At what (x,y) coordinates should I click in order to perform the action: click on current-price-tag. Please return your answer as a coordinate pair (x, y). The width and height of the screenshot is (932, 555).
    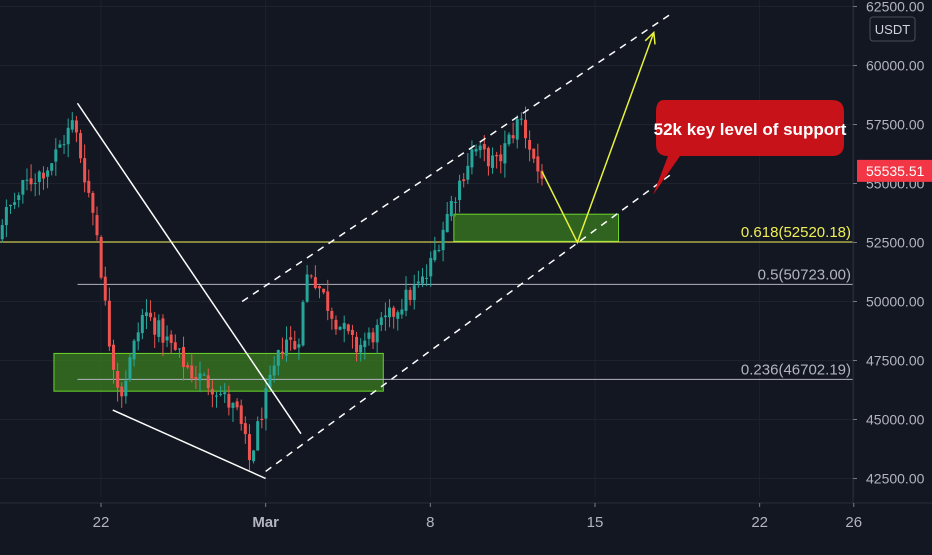
    Looking at the image, I should click on (894, 170).